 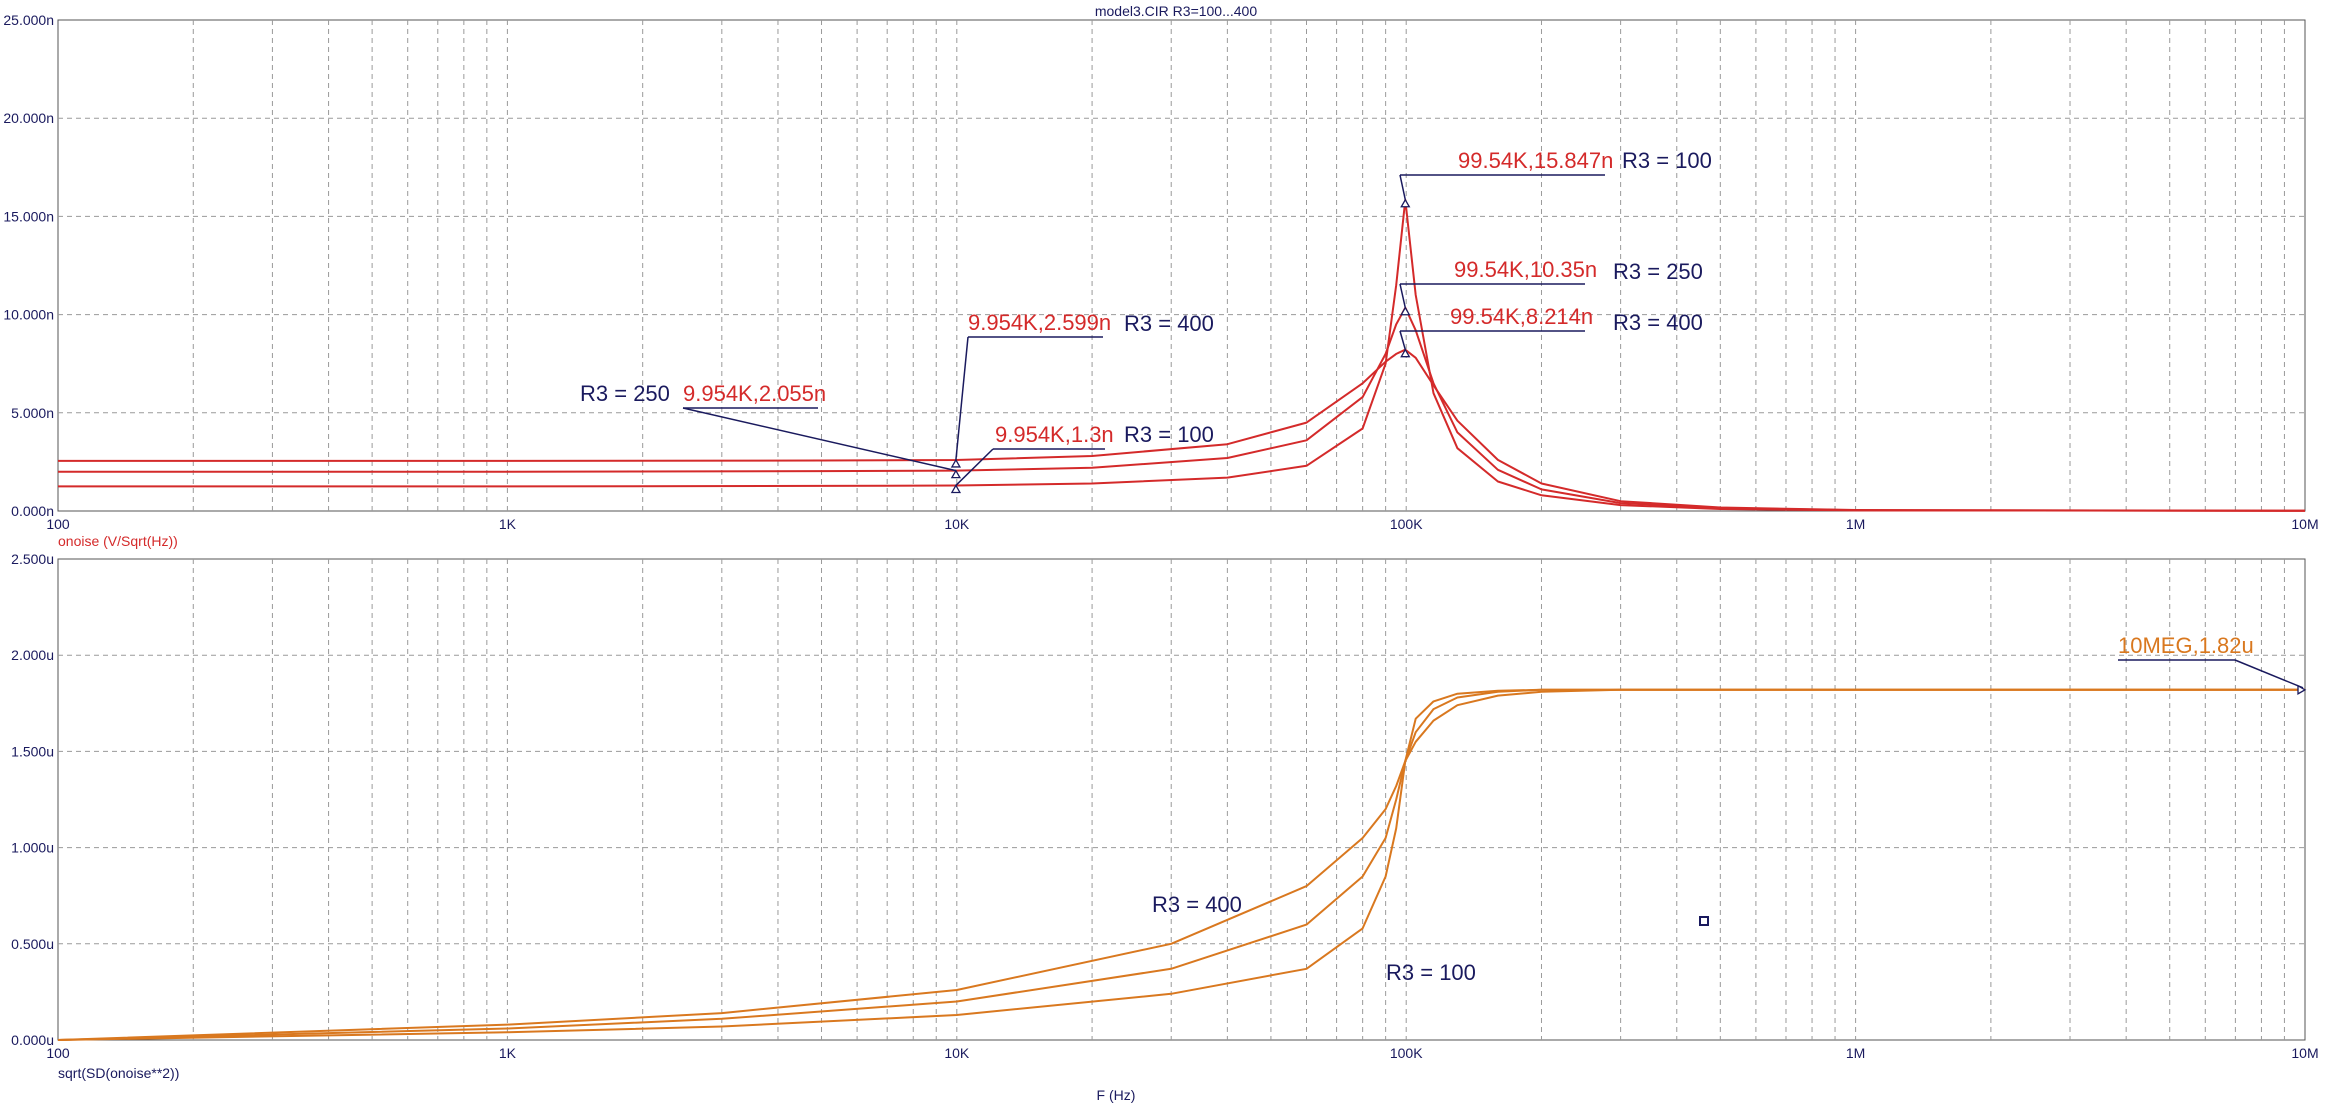 I want to click on annotation-callout: 9.954K,1.3n R3 = 100, so click(x=1082, y=458).